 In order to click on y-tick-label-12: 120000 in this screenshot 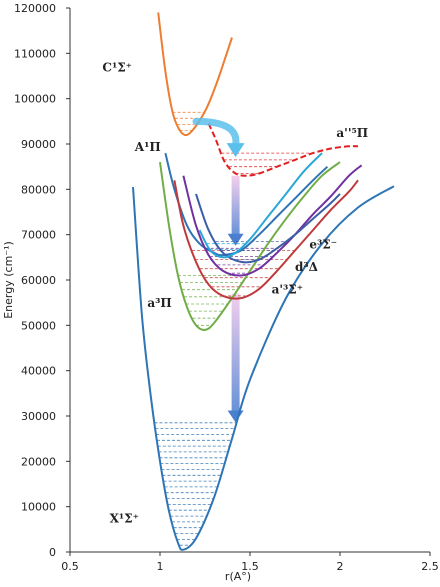, I will do `click(35, 8)`.